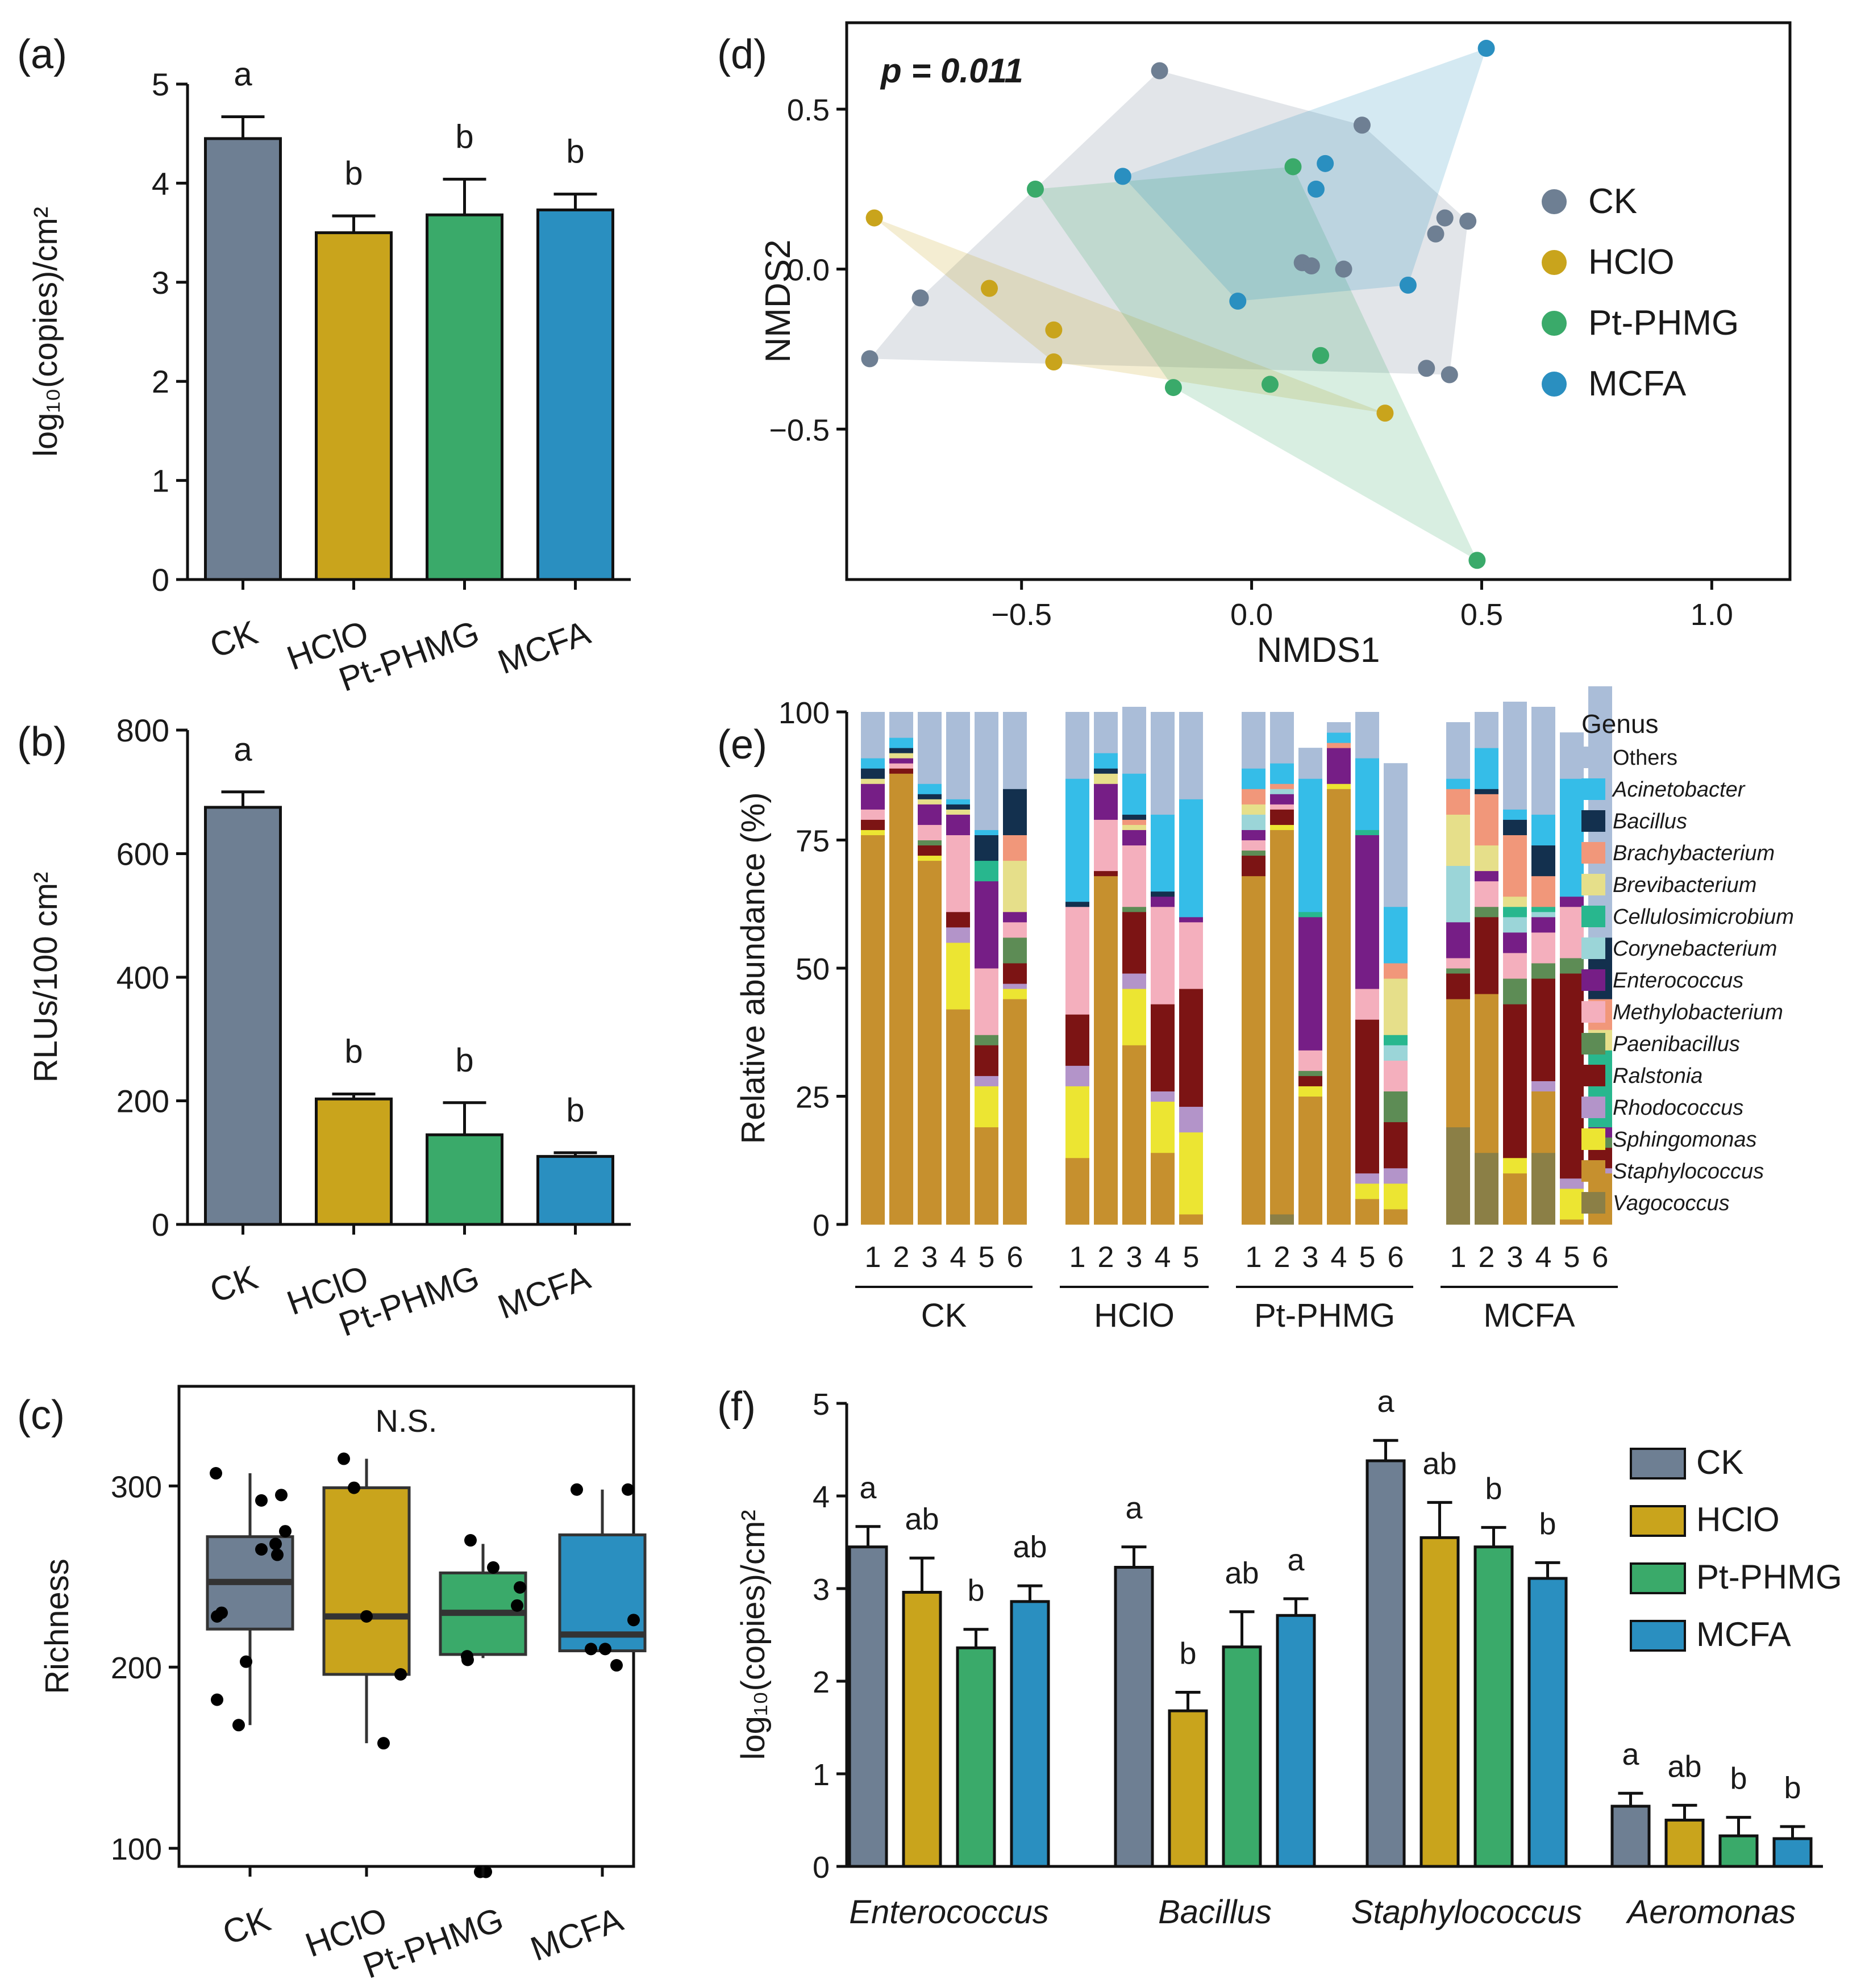 Image resolution: width=1865 pixels, height=1988 pixels. I want to click on x-tick-label: Staphylococcus, so click(1467, 1912).